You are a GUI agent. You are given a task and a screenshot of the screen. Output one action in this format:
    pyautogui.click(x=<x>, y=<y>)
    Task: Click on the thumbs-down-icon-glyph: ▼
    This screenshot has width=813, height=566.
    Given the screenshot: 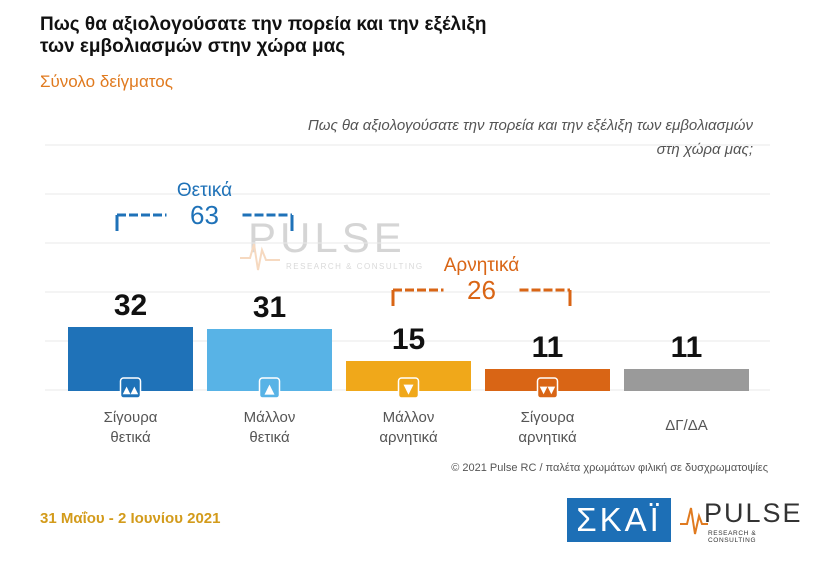 What is the action you would take?
    pyautogui.click(x=409, y=389)
    